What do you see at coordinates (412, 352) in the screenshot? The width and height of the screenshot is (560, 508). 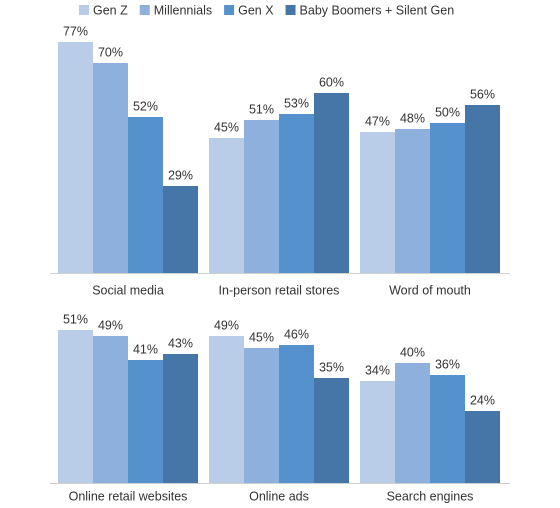 I see `value-label: 40%` at bounding box center [412, 352].